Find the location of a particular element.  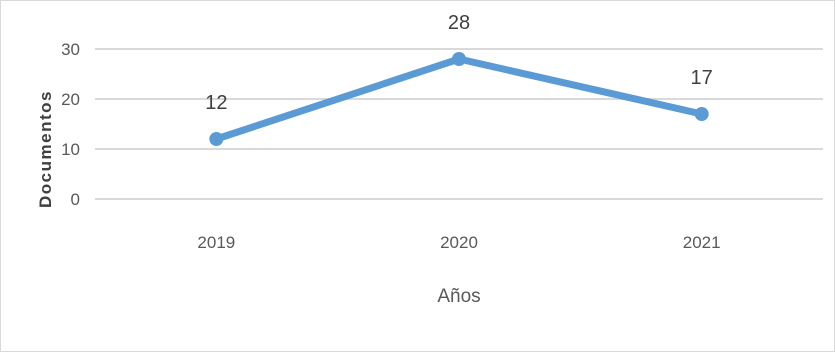

x-axis-ticks: 2019 2020 2021 is located at coordinates (458, 242).